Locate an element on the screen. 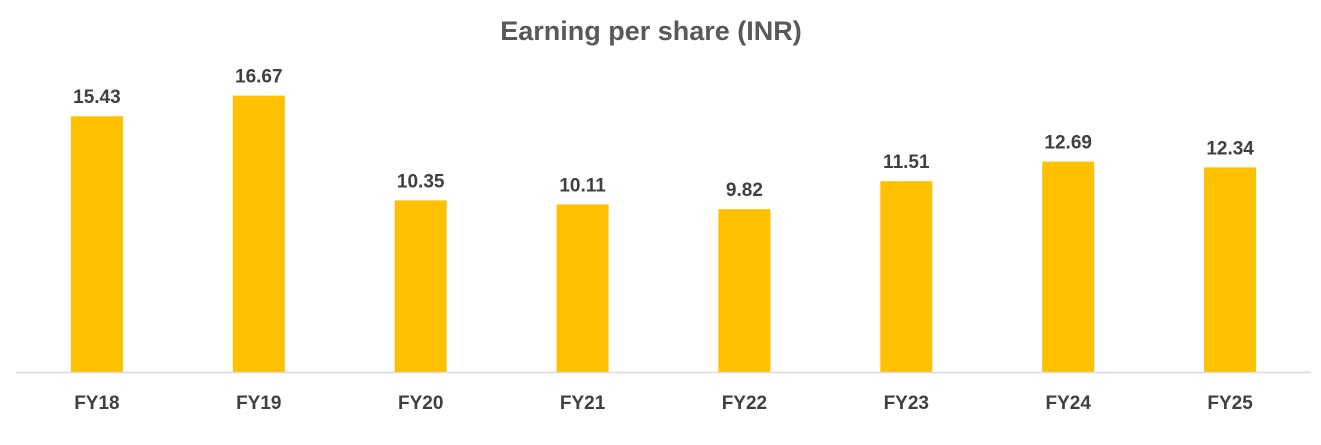  x-tick-label-fy22: FY22 is located at coordinates (744, 403).